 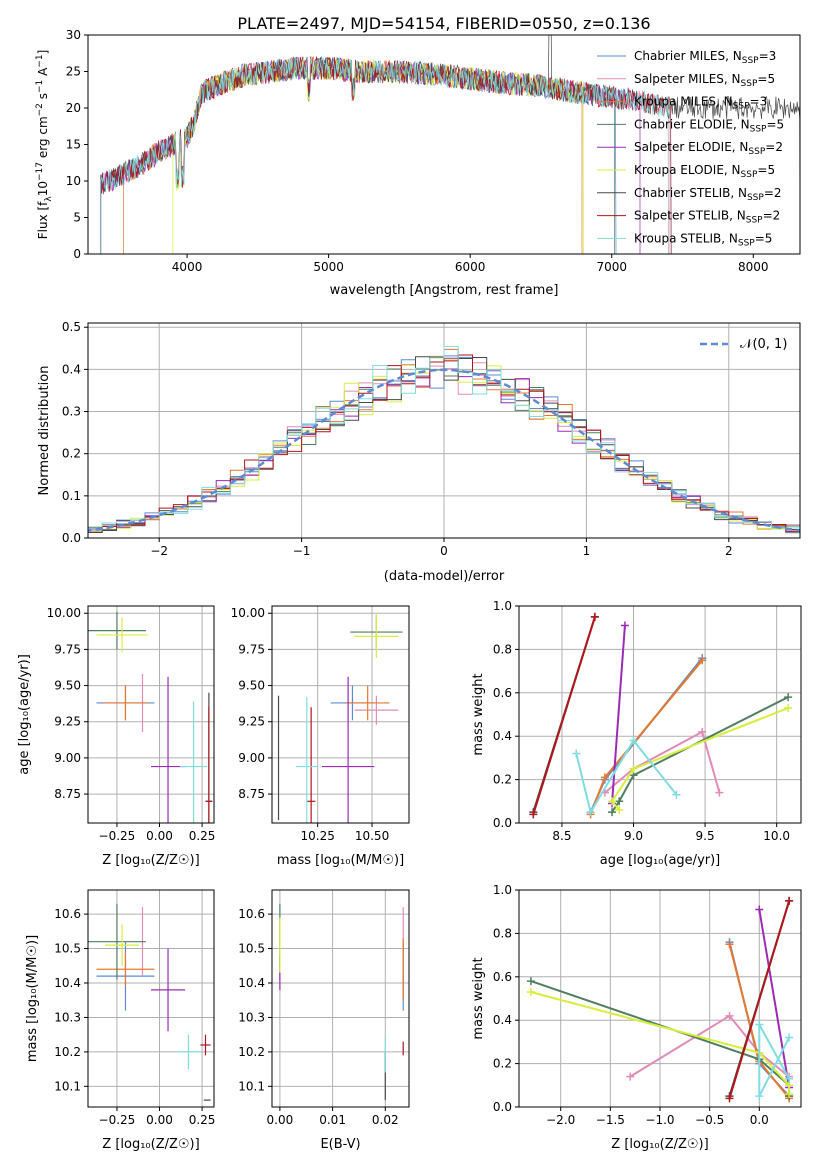 What do you see at coordinates (444, 440) in the screenshot?
I see `histogram-step` at bounding box center [444, 440].